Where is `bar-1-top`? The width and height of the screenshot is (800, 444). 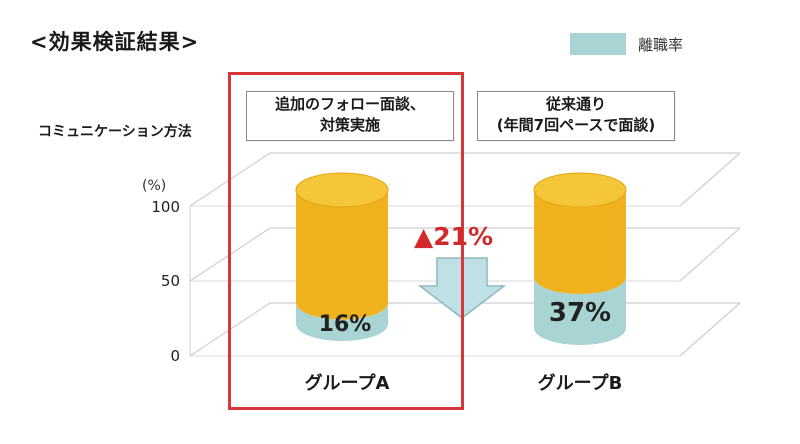 bar-1-top is located at coordinates (580, 190).